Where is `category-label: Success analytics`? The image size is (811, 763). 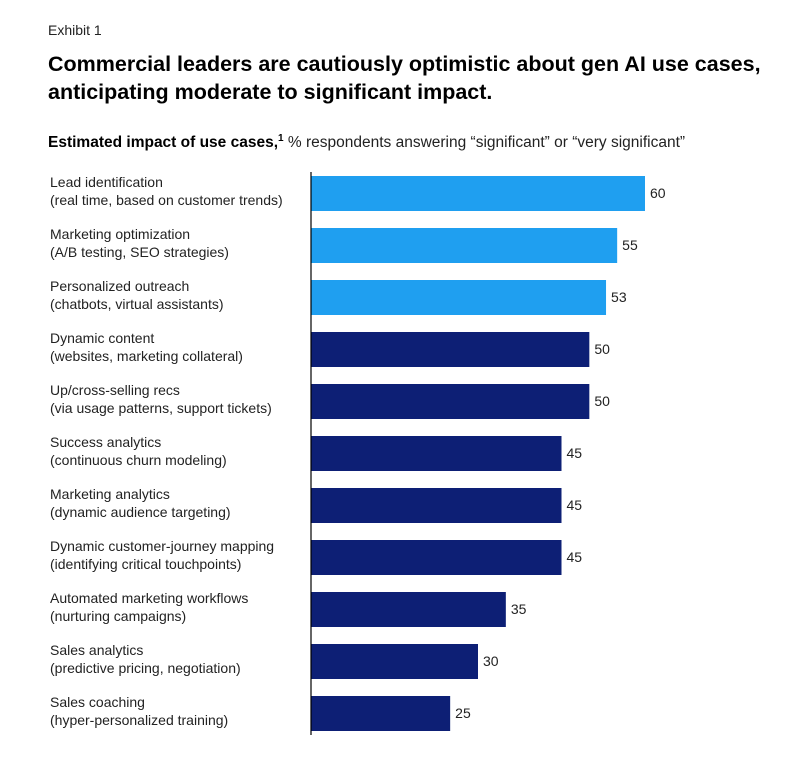 category-label: Success analytics is located at coordinates (105, 442).